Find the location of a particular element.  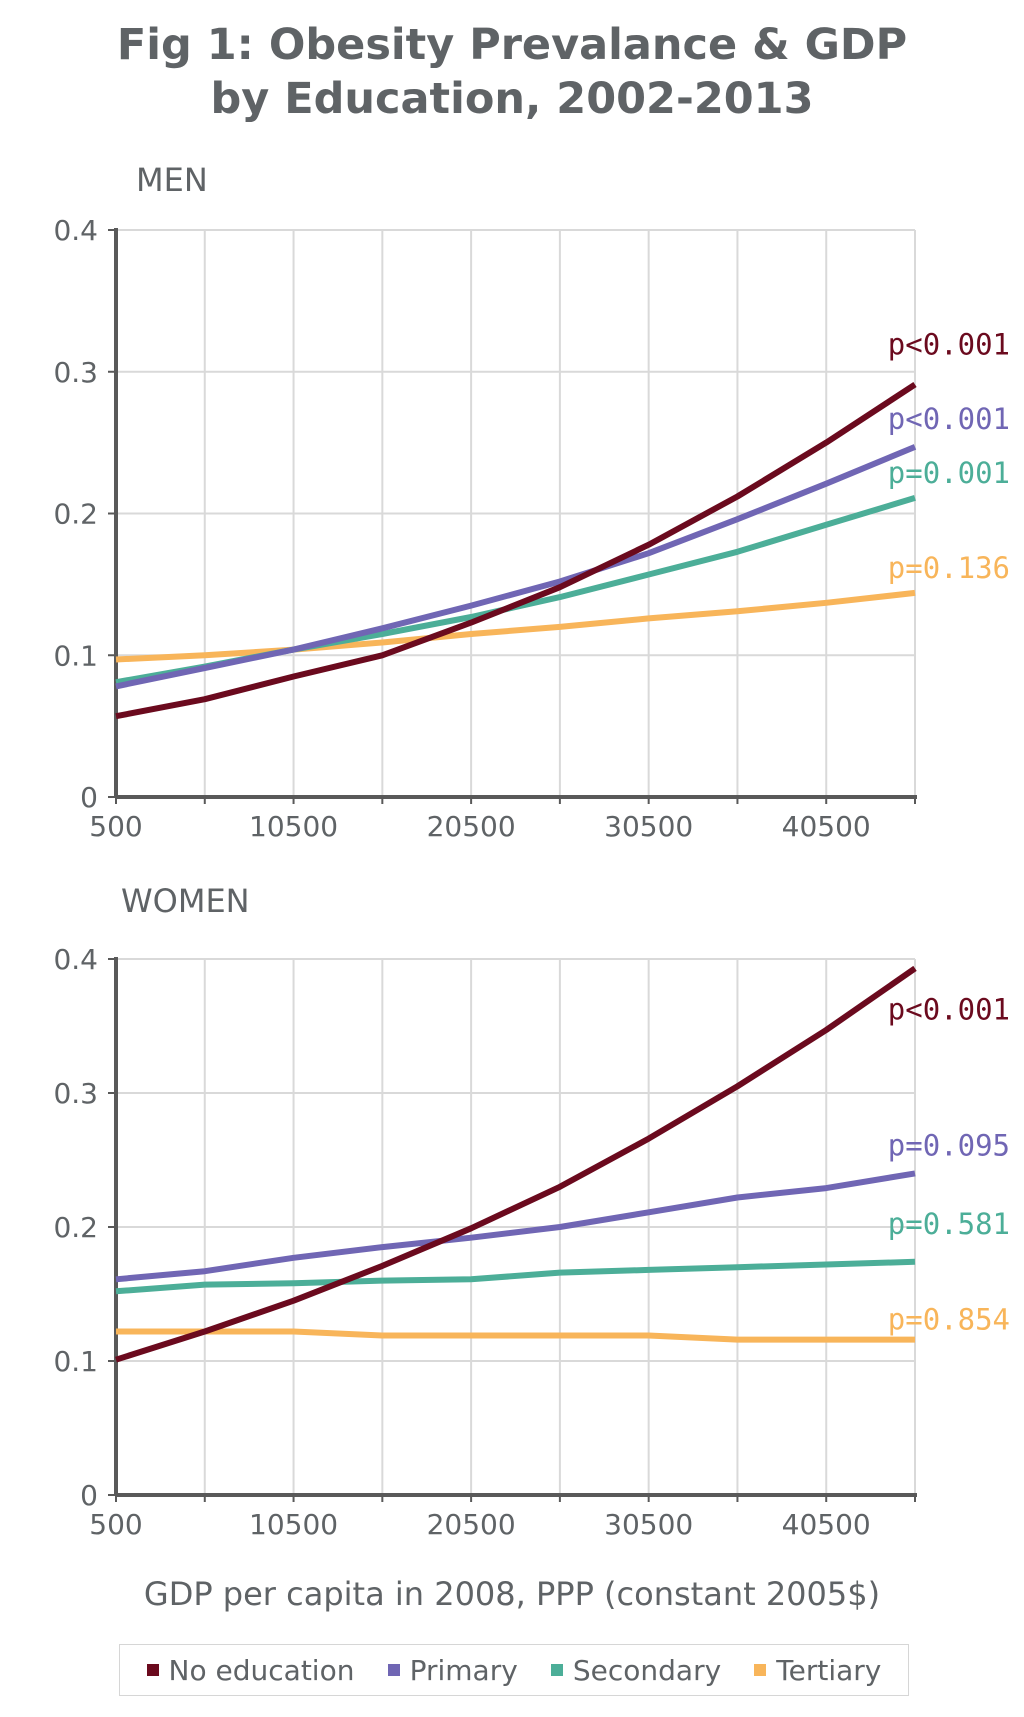

panel-label: MEN is located at coordinates (172, 180).